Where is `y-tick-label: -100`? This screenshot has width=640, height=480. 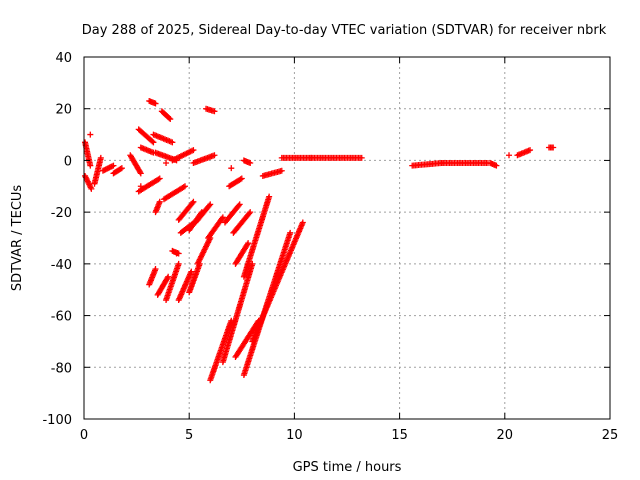
y-tick-label: -100 is located at coordinates (57, 420).